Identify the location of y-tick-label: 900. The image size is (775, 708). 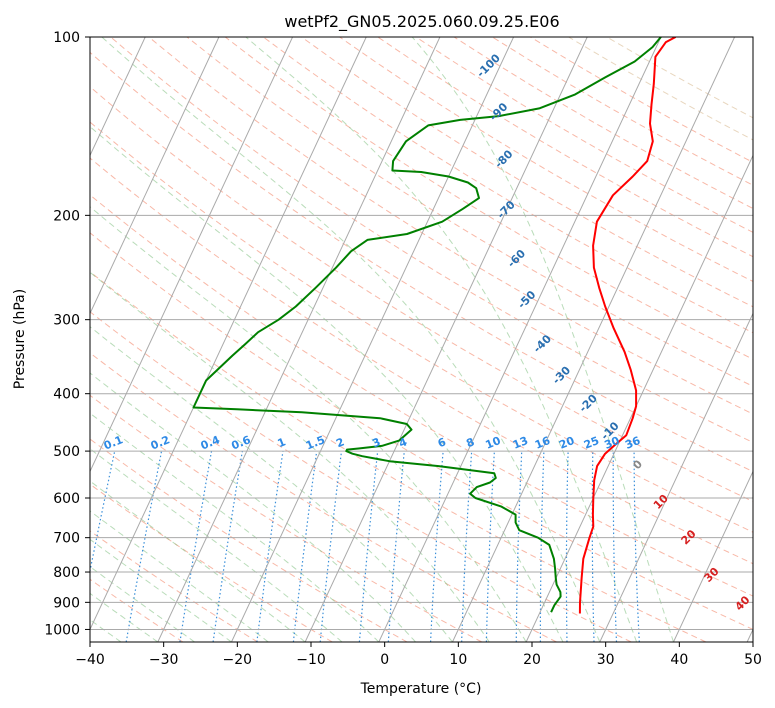
(66, 603).